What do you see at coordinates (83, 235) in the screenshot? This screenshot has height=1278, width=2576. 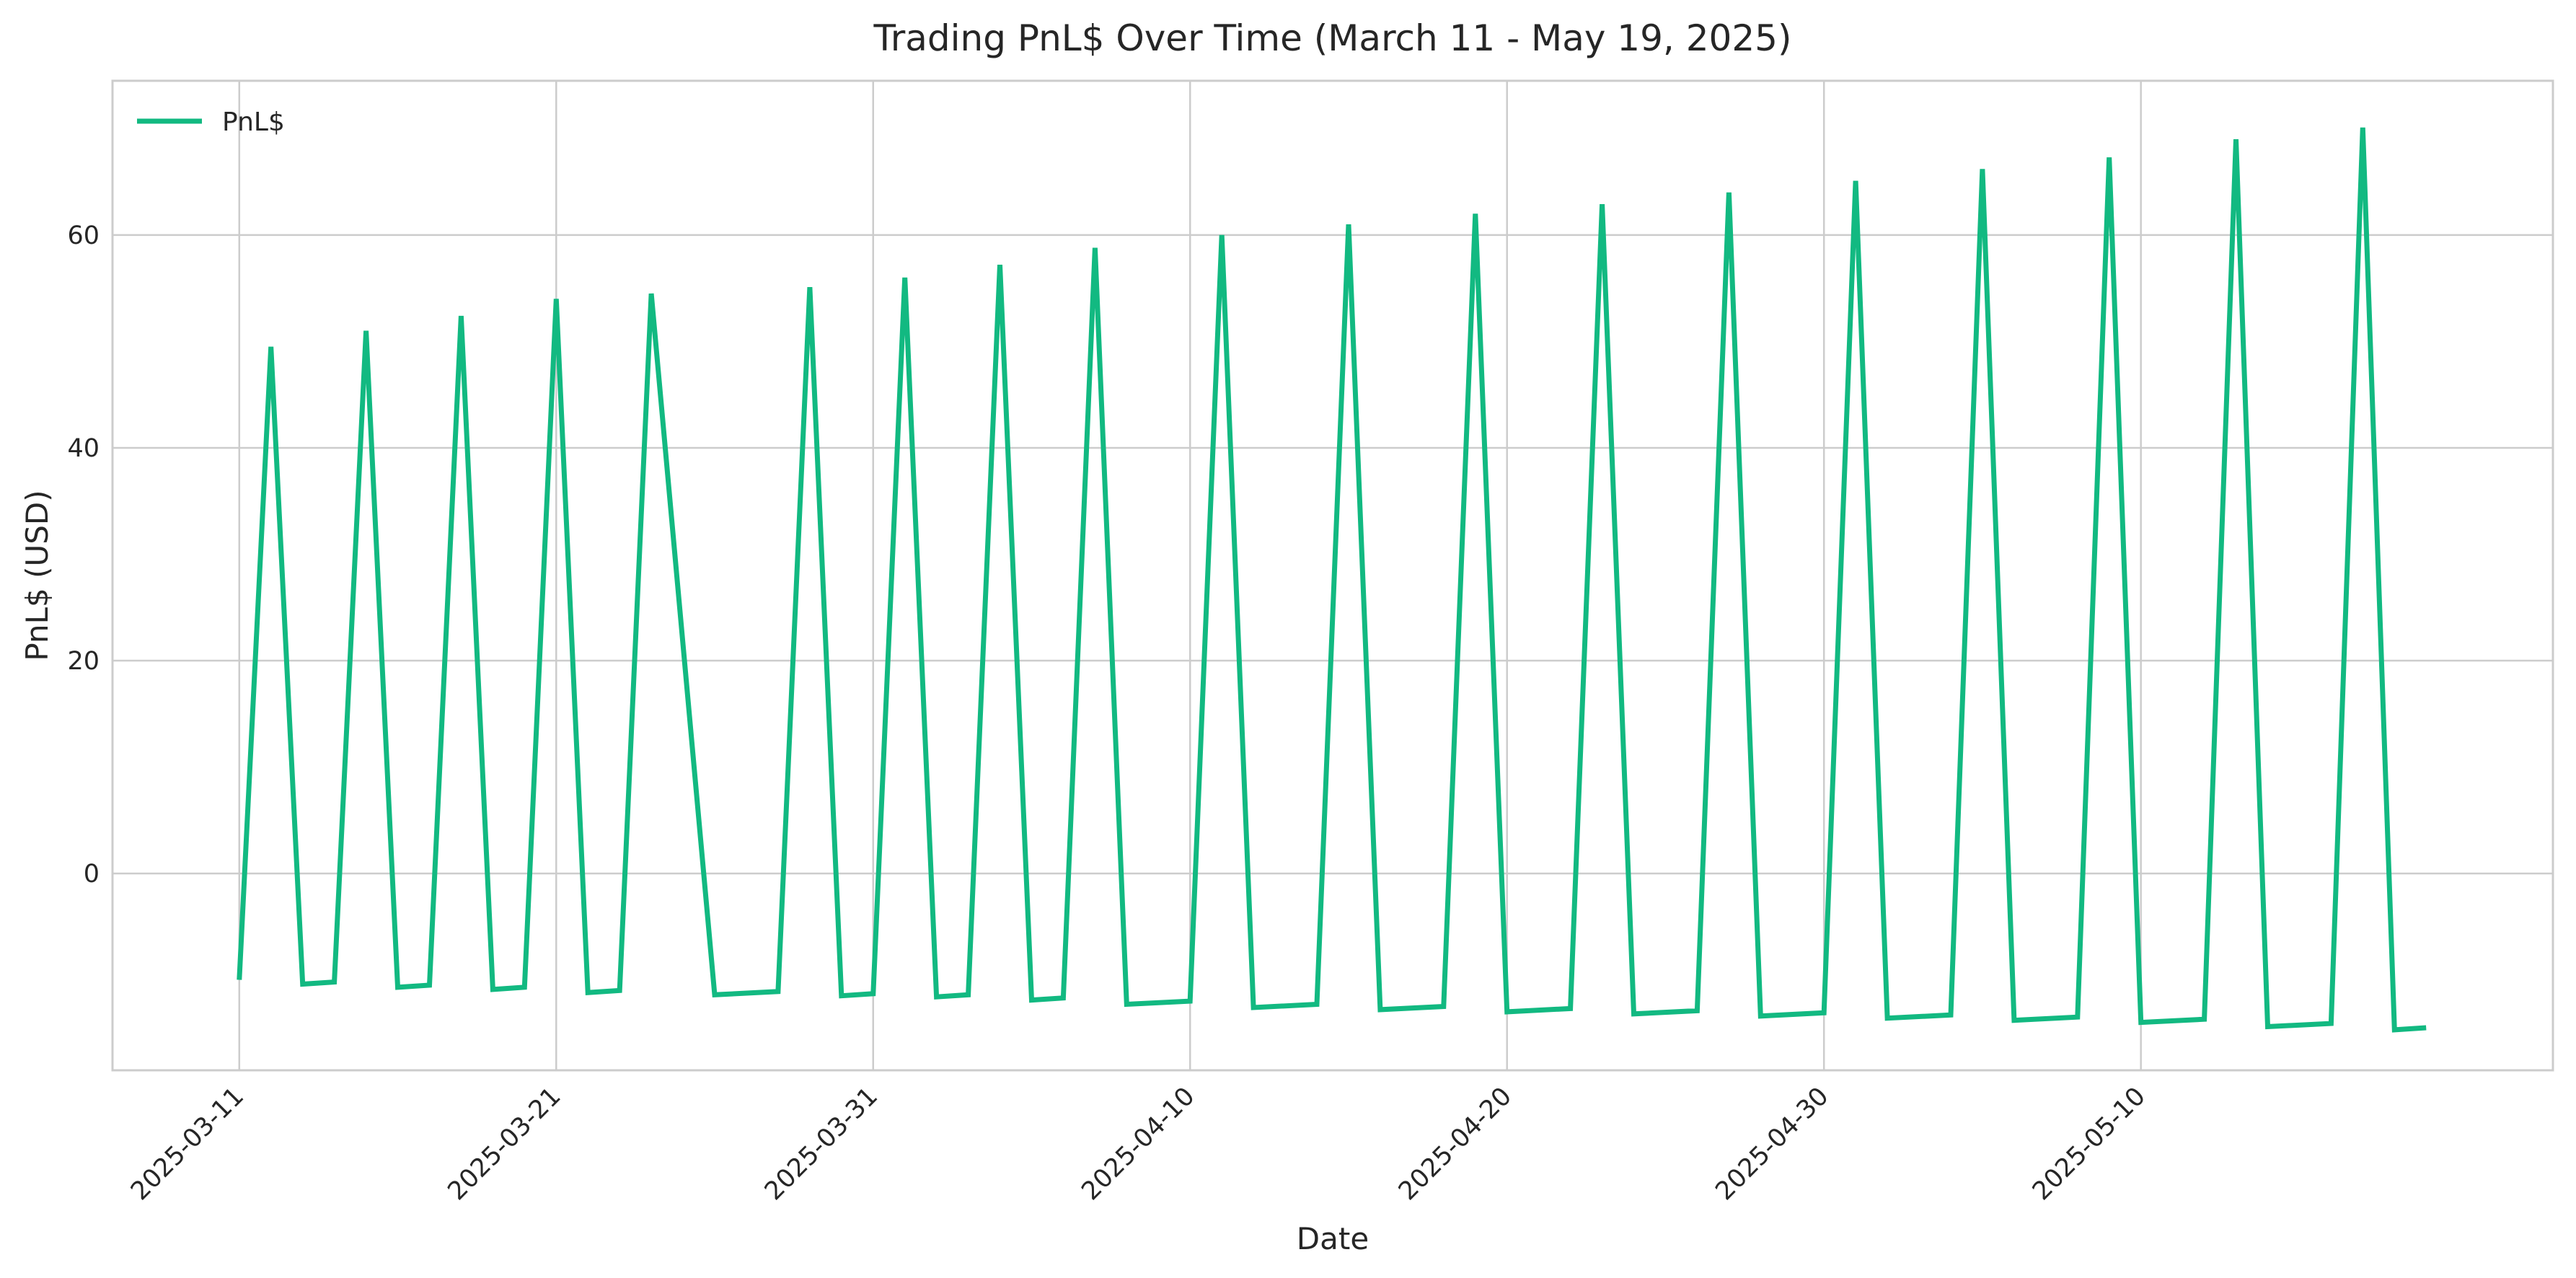 I see `y-tick-label: 60` at bounding box center [83, 235].